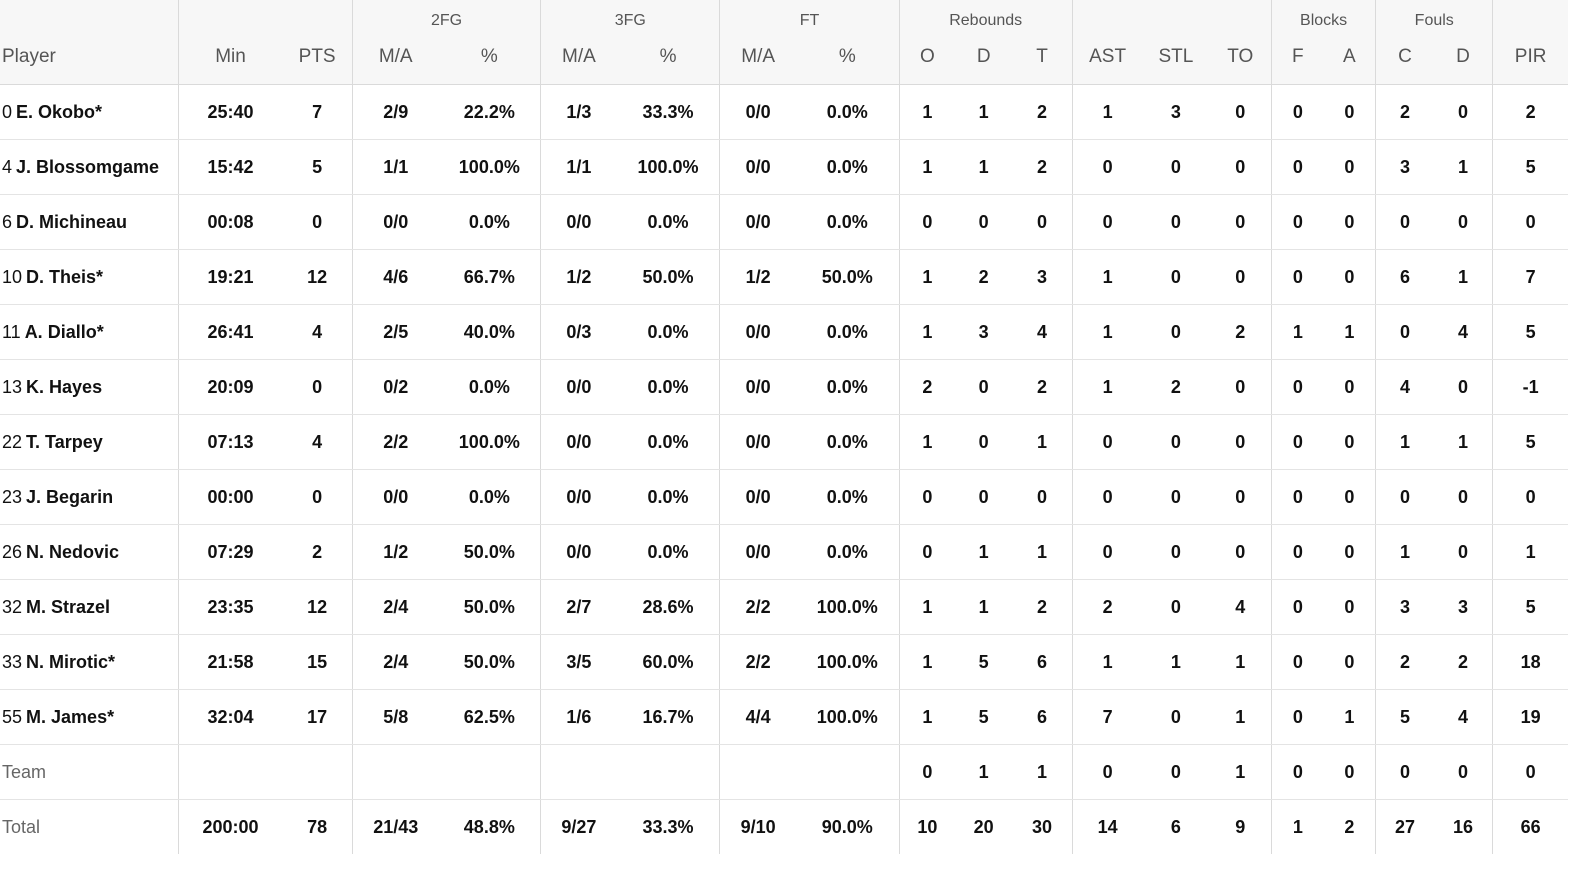 This screenshot has height=871, width=1591. Describe the element at coordinates (578, 772) in the screenshot. I see `cell-fg3-ma` at that location.